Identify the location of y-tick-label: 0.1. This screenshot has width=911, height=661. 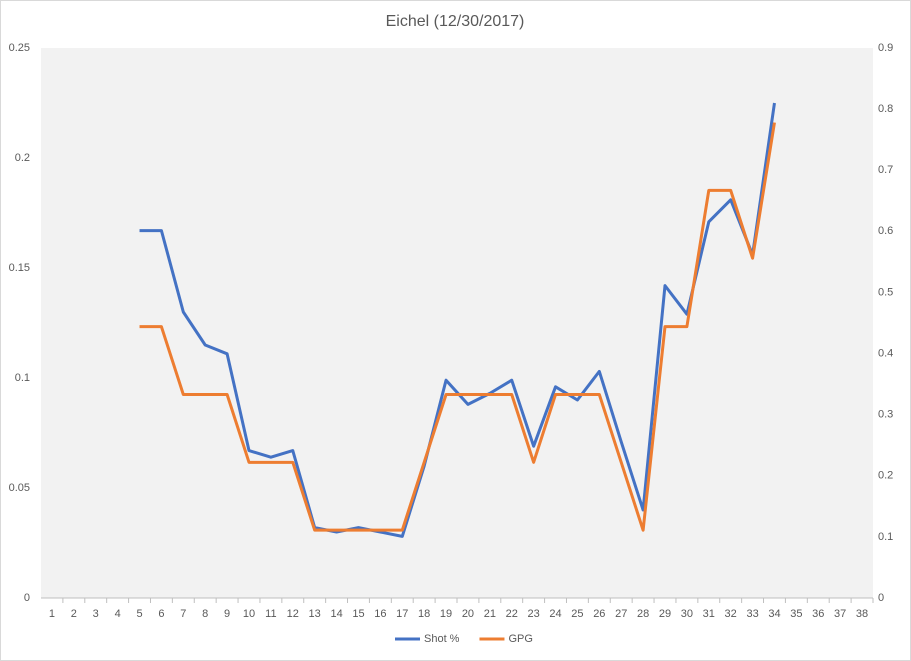
(22, 378).